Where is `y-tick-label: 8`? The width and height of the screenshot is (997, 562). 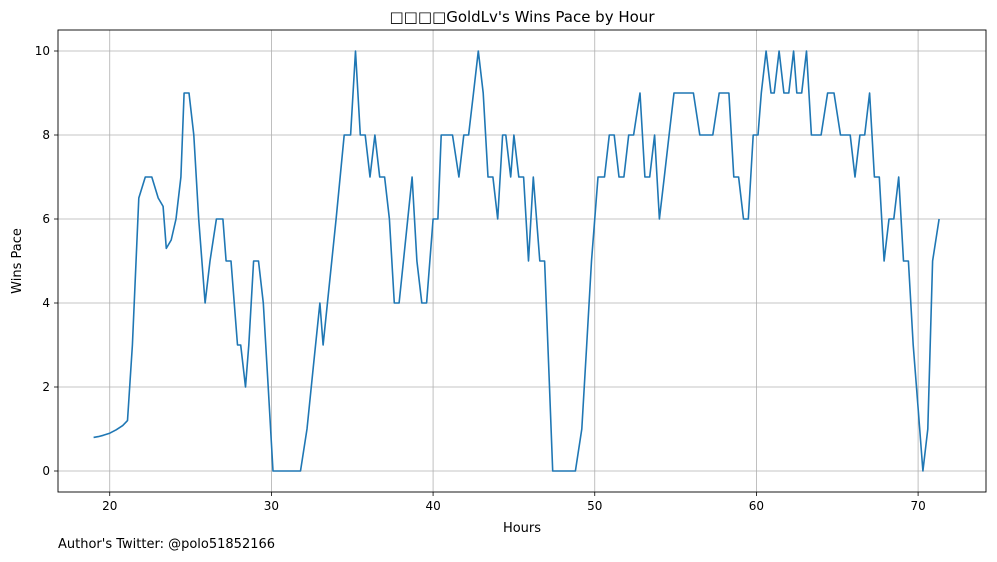 y-tick-label: 8 is located at coordinates (46, 135).